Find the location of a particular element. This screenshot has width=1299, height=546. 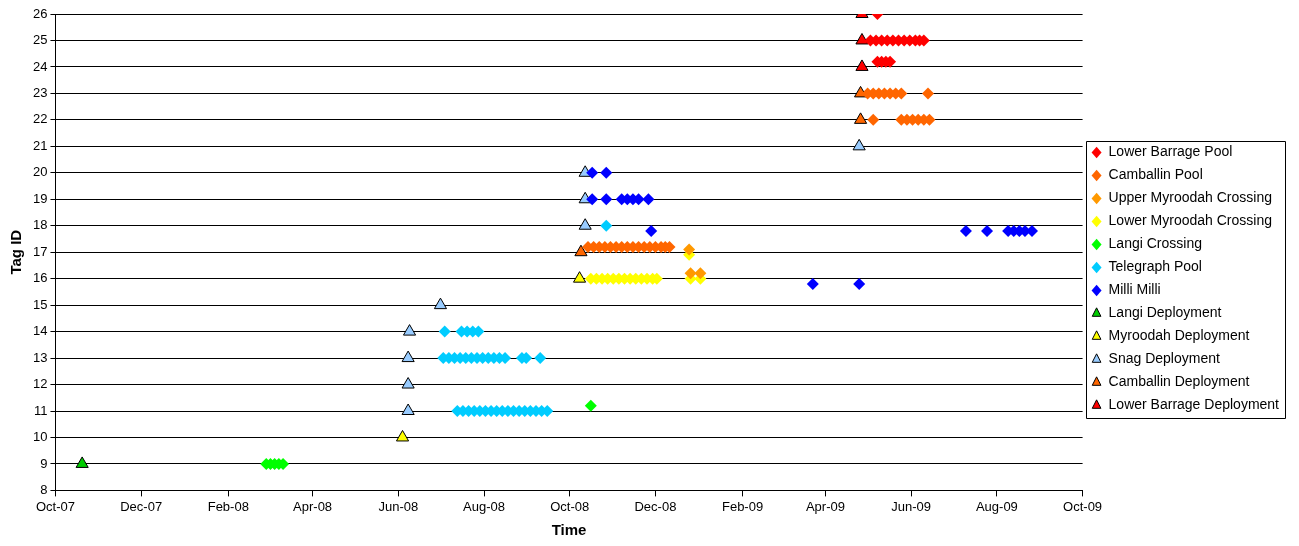

y-tick-label: 23 is located at coordinates (40, 92).